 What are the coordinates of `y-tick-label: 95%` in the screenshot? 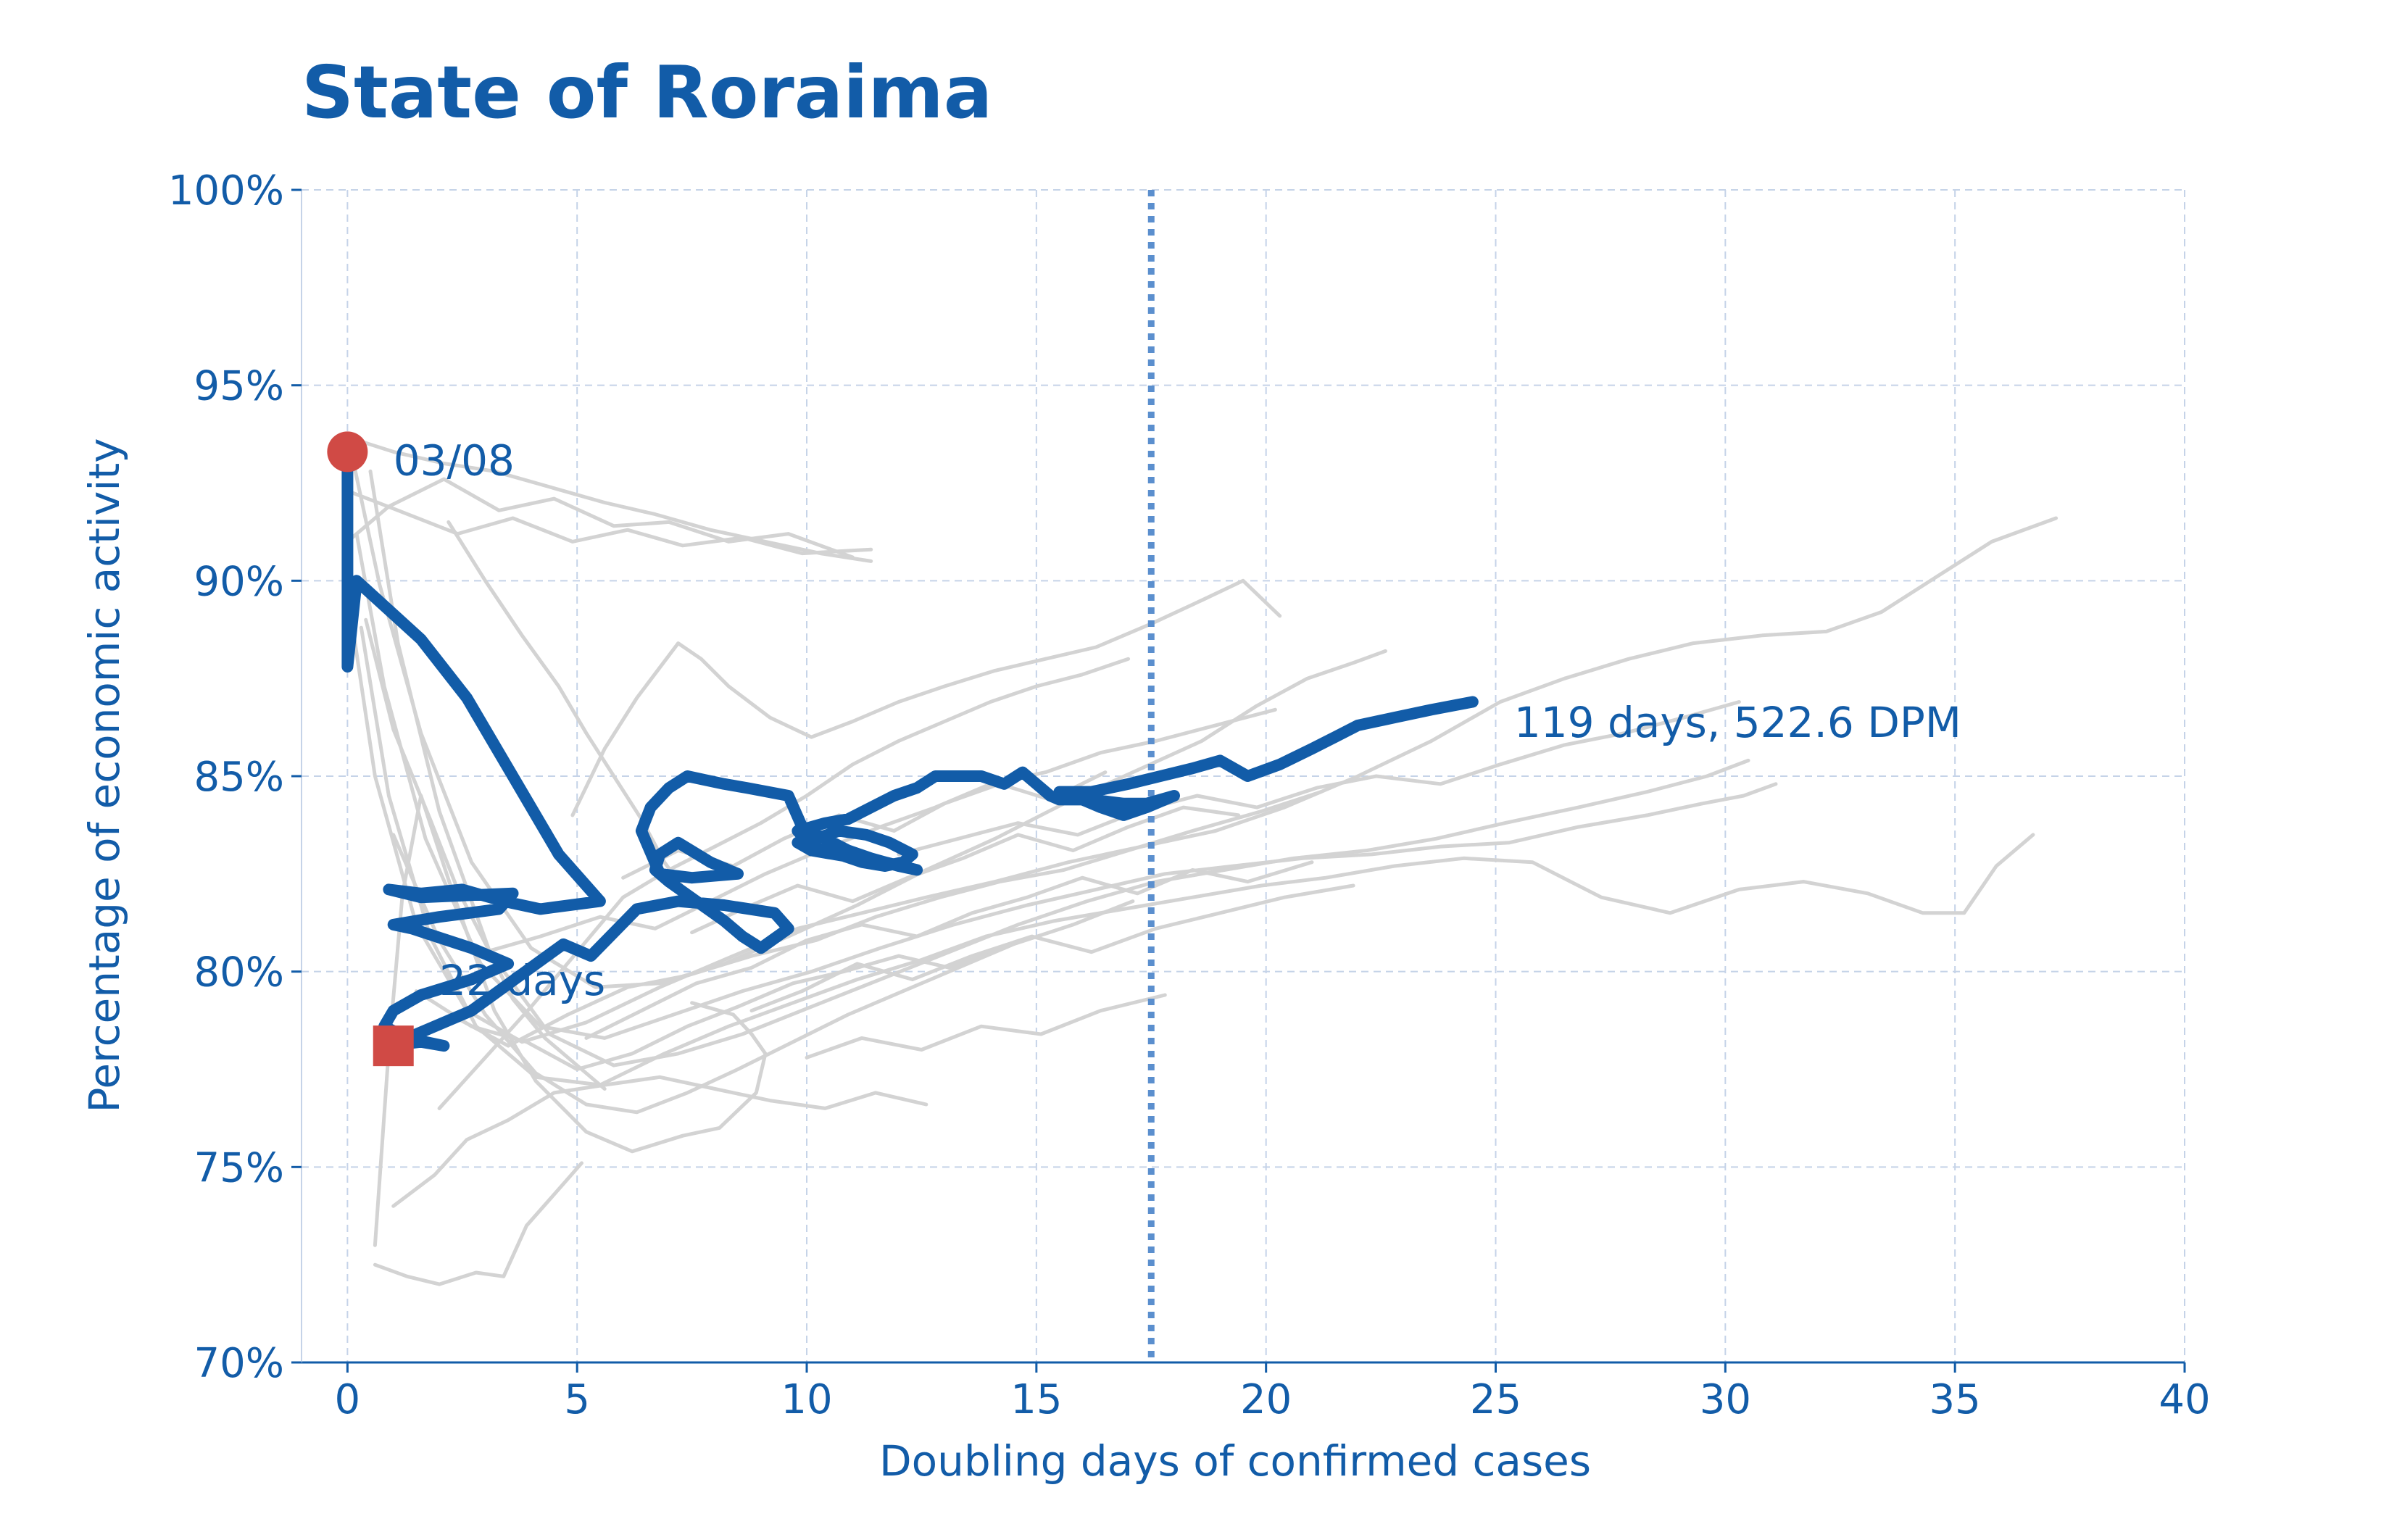 It's located at (239, 386).